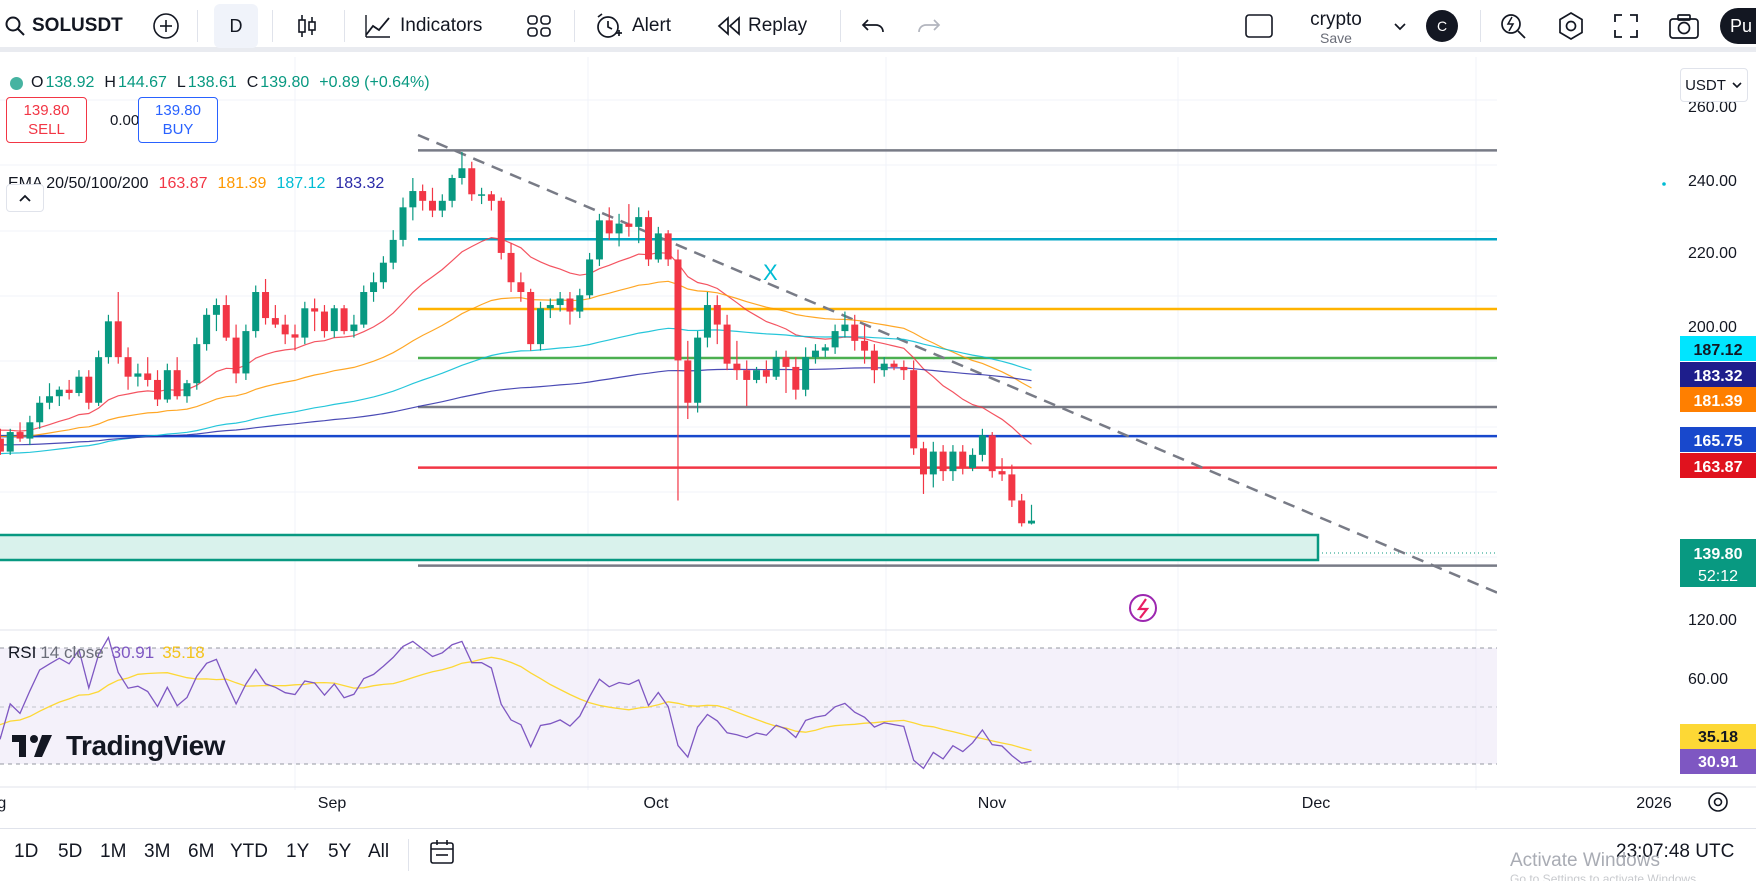 This screenshot has height=881, width=1756. Describe the element at coordinates (377, 26) in the screenshot. I see `indicators-icon` at that location.